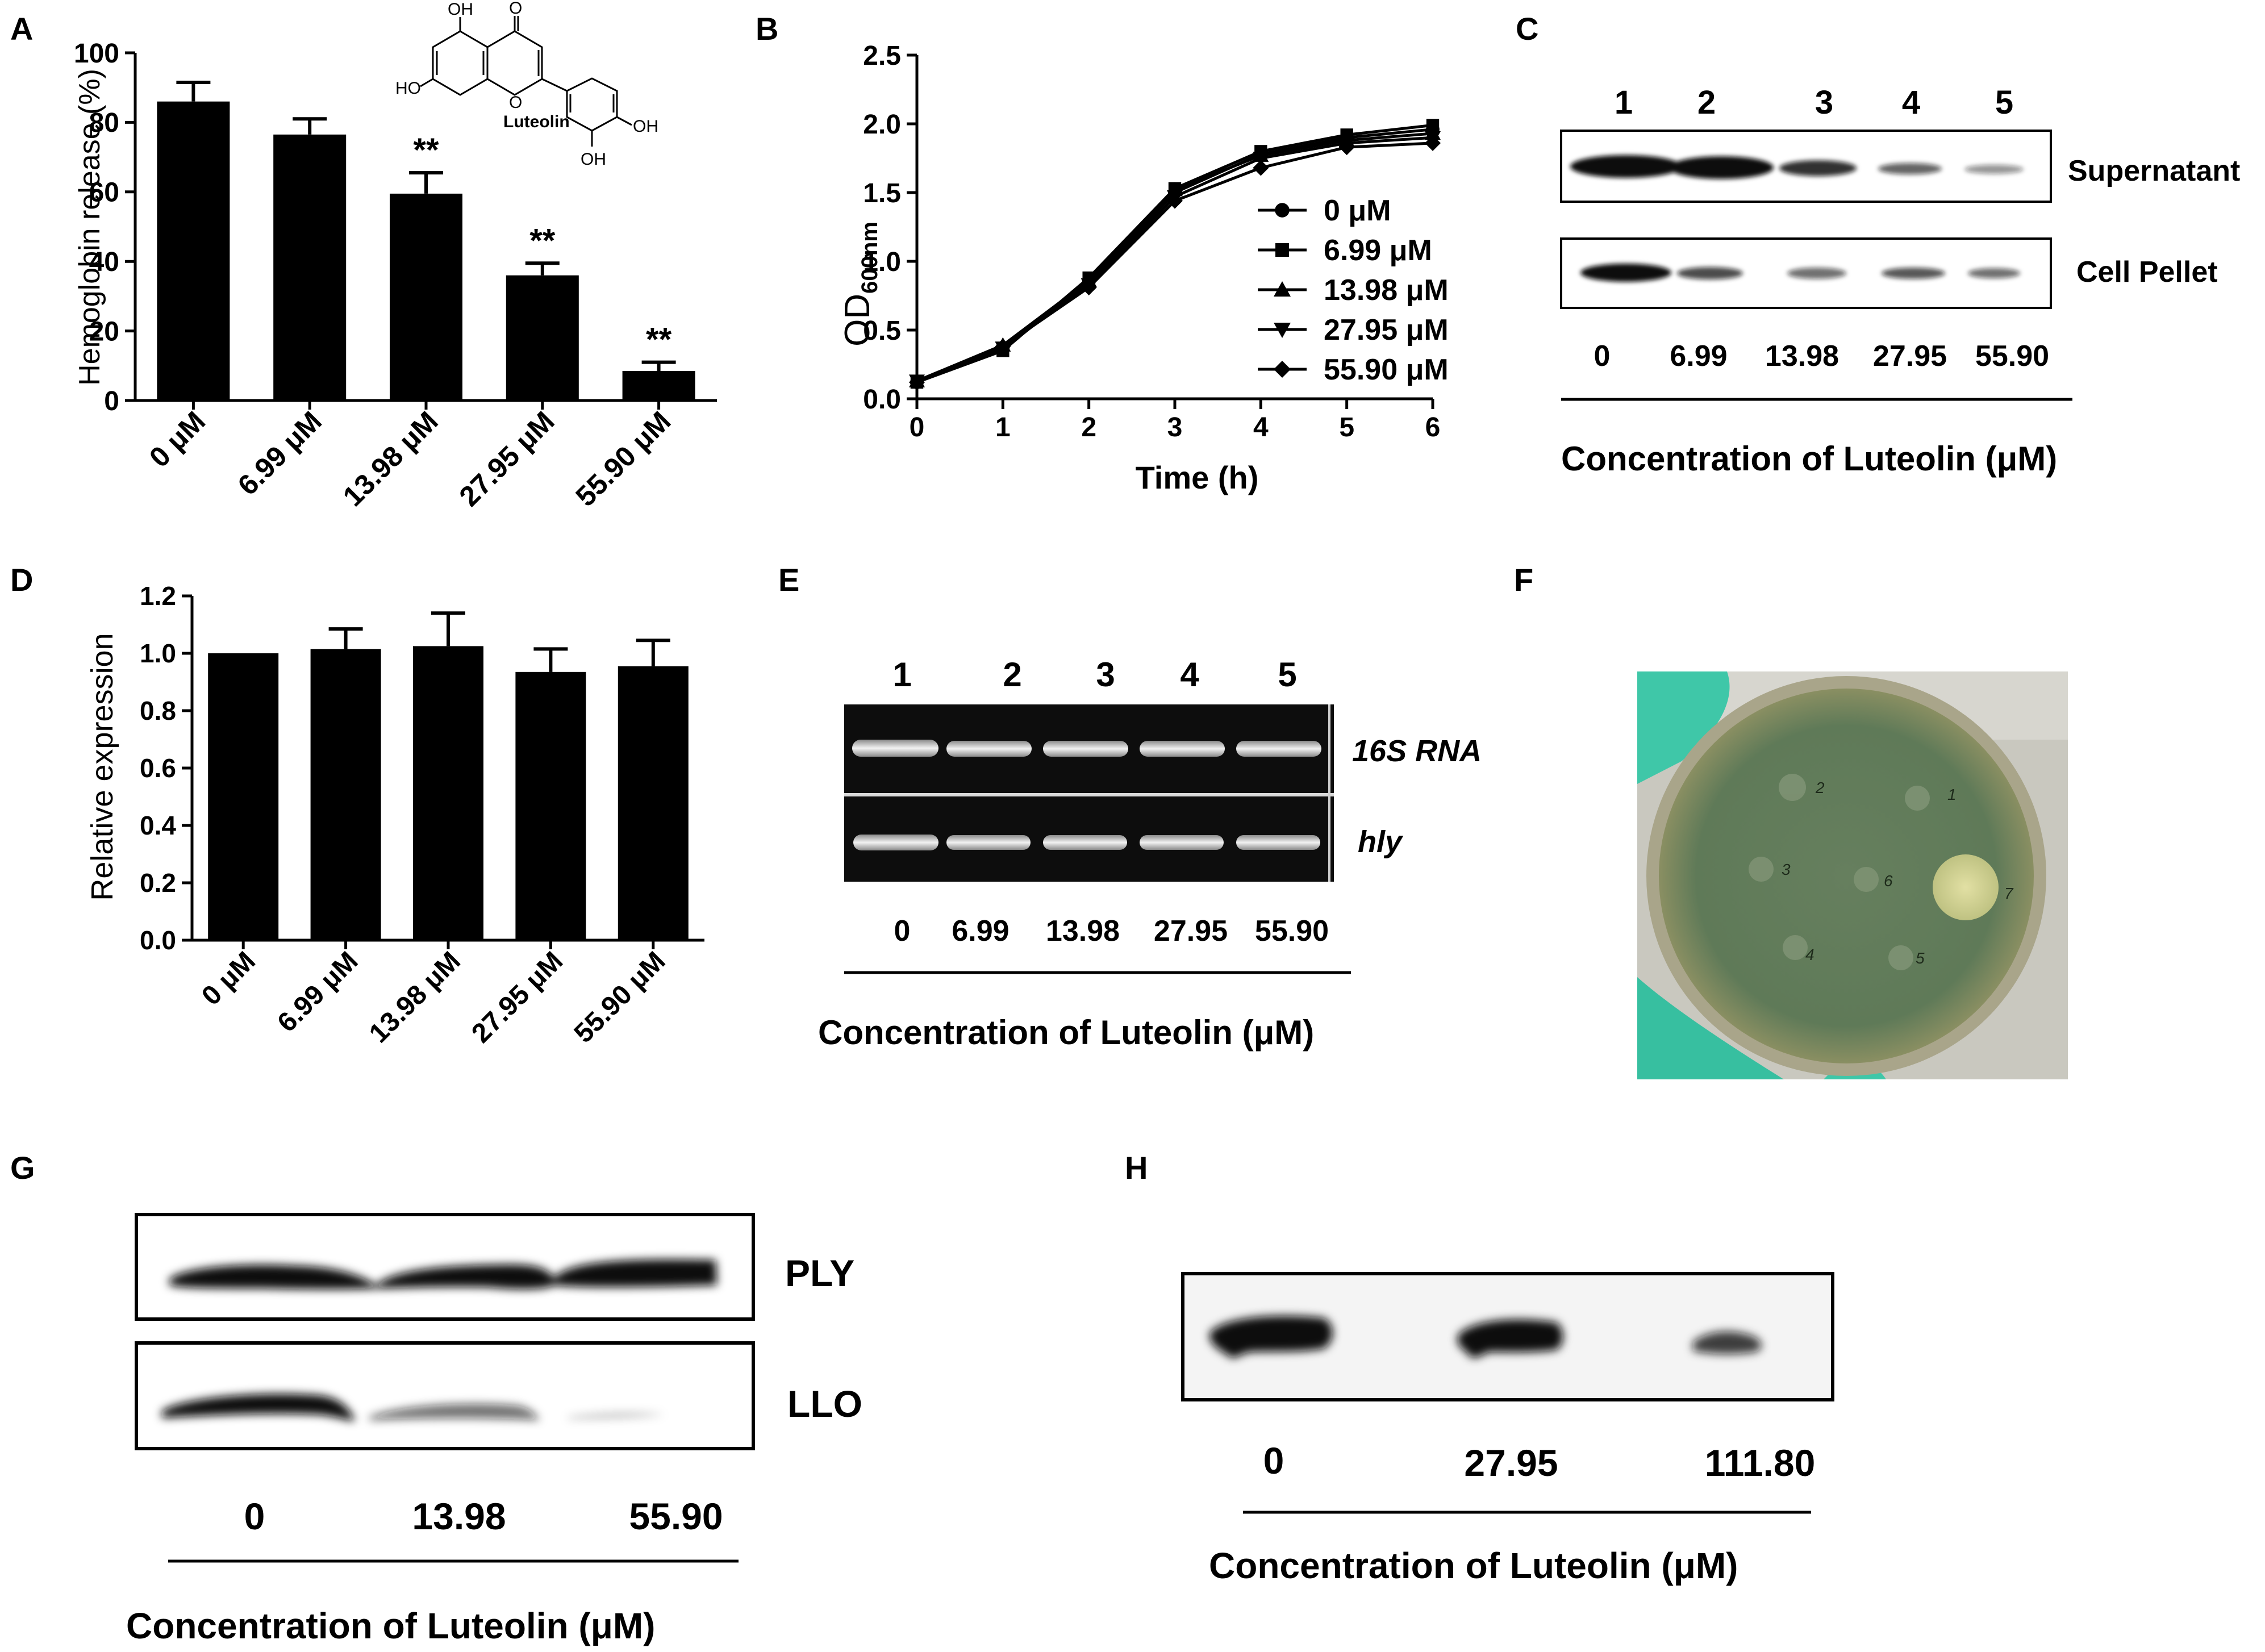 This screenshot has height=1652, width=2265. What do you see at coordinates (902, 931) in the screenshot?
I see `concentration-label: 0` at bounding box center [902, 931].